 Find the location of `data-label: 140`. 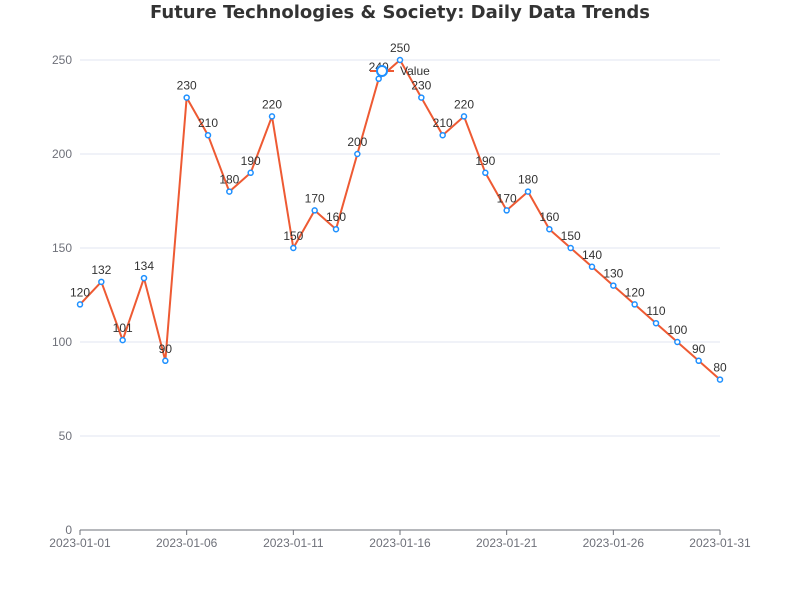

data-label: 140 is located at coordinates (592, 255).